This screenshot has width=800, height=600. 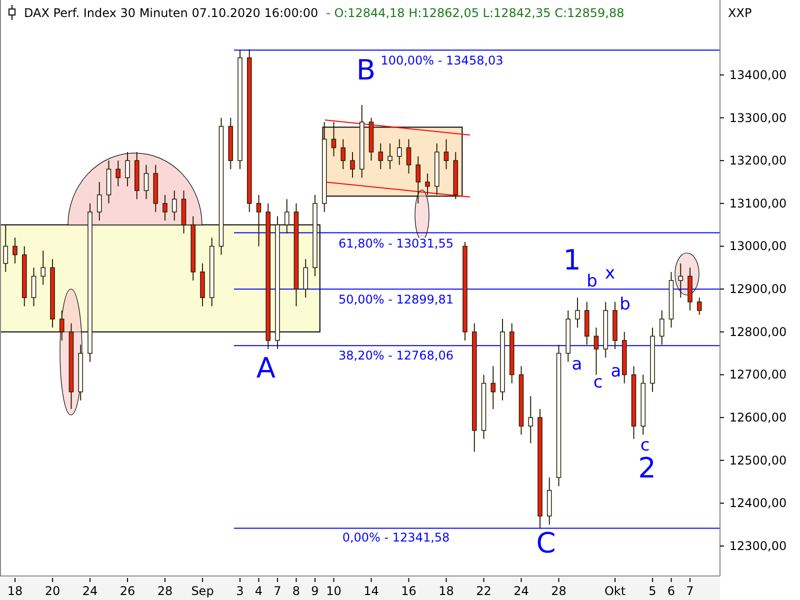 I want to click on y-tick-label: 13400,00, so click(x=758, y=75).